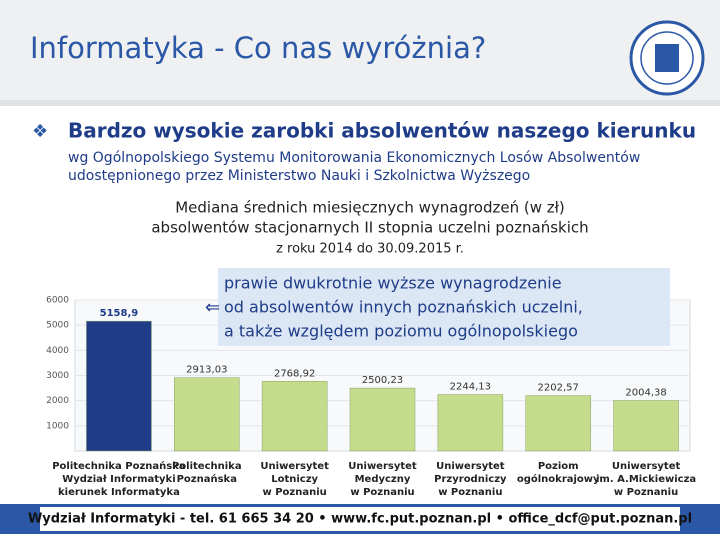 The width and height of the screenshot is (720, 540). Describe the element at coordinates (646, 479) in the screenshot. I see `x-tick-label: im. A.Mickiewicza` at that location.